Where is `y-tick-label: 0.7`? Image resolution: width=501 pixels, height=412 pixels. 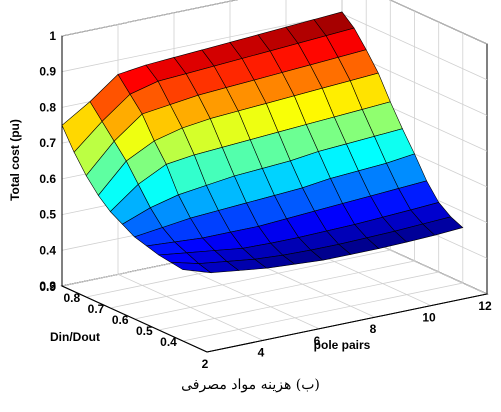
y-tick-label: 0.7 is located at coordinates (96, 309).